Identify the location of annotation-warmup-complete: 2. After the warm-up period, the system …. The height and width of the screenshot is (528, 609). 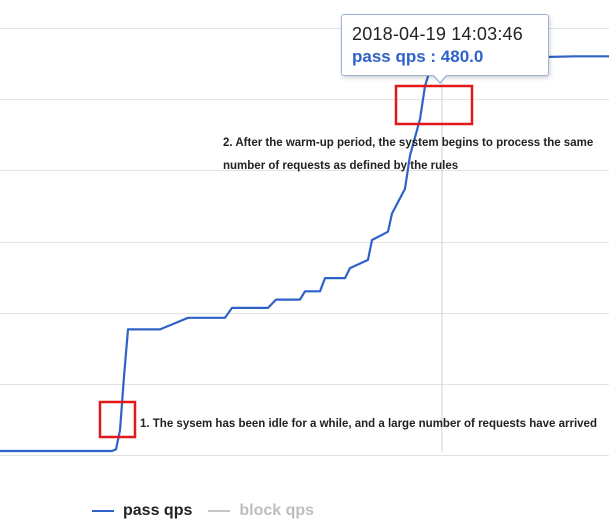
(408, 154).